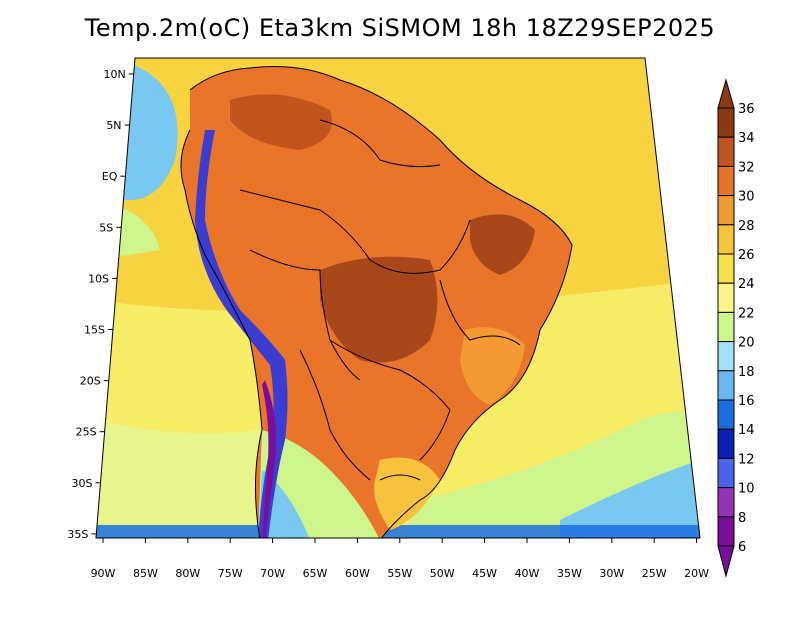 The height and width of the screenshot is (618, 800). Describe the element at coordinates (630, 499) in the screenshot. I see `atlantic-south-blue` at that location.